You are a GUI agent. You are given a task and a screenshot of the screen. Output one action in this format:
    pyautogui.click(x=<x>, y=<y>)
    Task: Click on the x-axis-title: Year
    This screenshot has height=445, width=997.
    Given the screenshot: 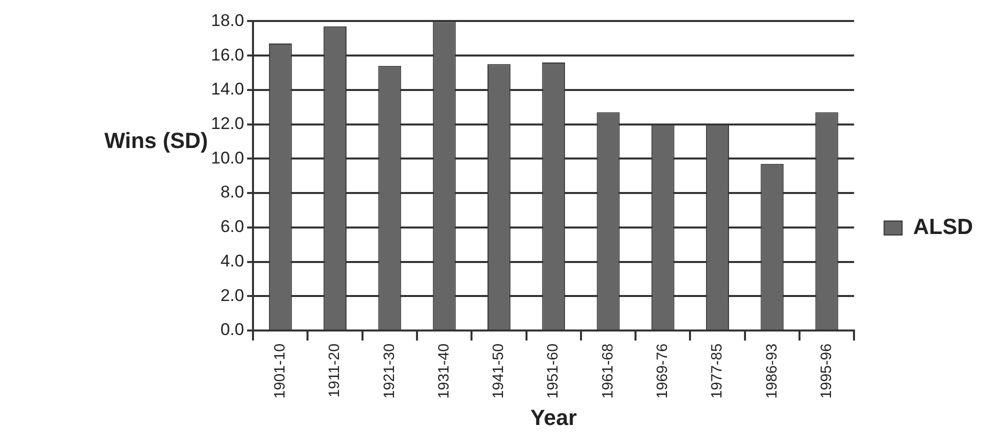 What is the action you would take?
    pyautogui.click(x=554, y=417)
    